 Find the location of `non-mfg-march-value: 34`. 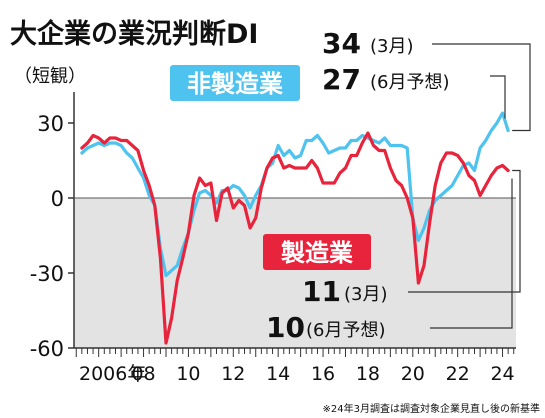

non-mfg-march-value: 34 is located at coordinates (341, 43).